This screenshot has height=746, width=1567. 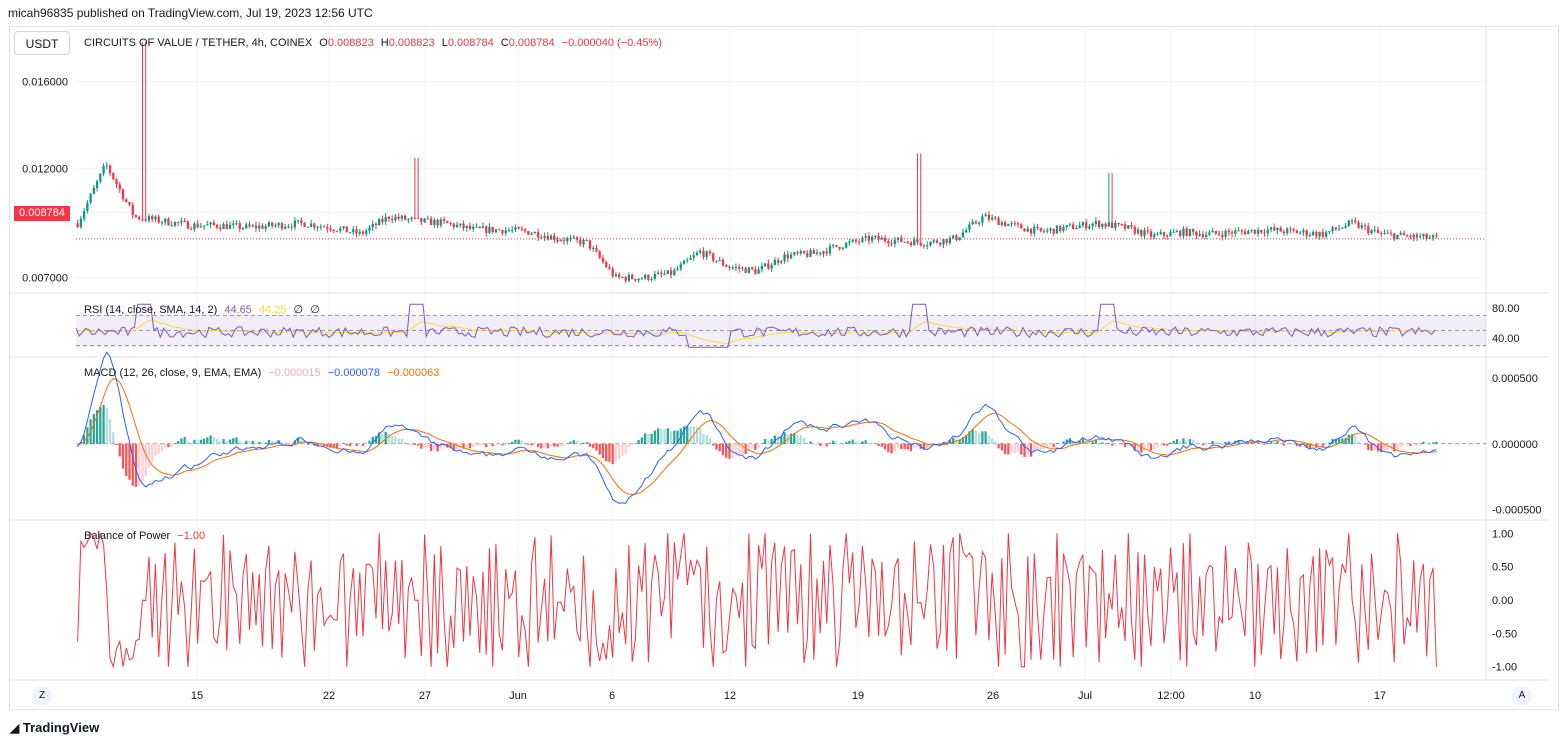 What do you see at coordinates (42, 43) in the screenshot?
I see `currency-button: USDT` at bounding box center [42, 43].